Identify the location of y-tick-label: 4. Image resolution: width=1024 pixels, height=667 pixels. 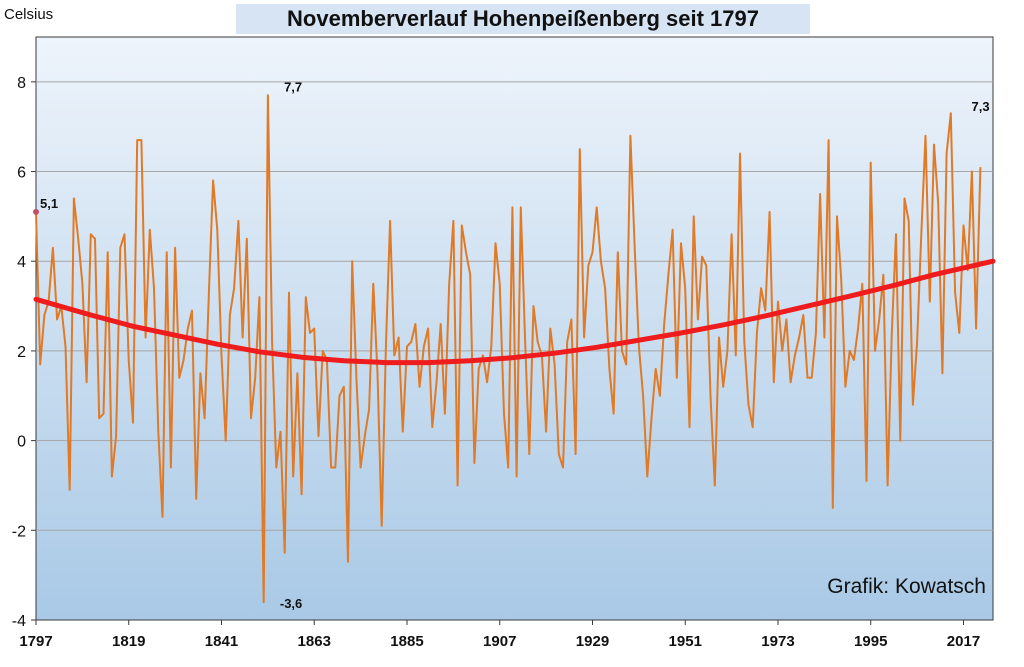
(21, 262).